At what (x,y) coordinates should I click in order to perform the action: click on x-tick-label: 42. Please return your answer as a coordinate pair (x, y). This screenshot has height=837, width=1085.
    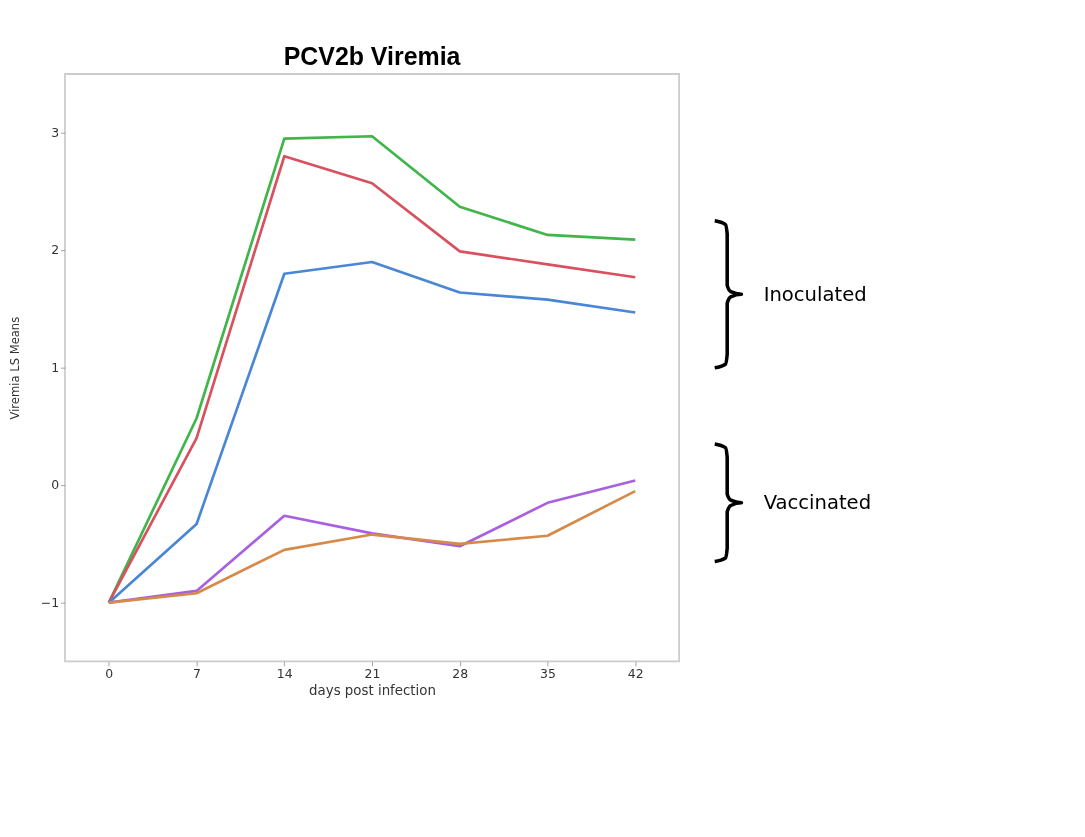
    Looking at the image, I should click on (635, 673).